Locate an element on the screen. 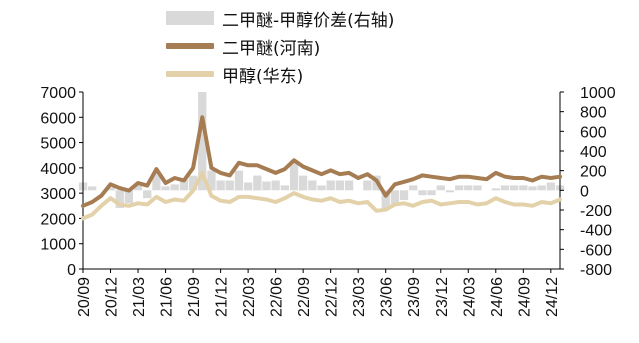 The height and width of the screenshot is (343, 639). x-tick-label: 24/06 is located at coordinates (497, 297).